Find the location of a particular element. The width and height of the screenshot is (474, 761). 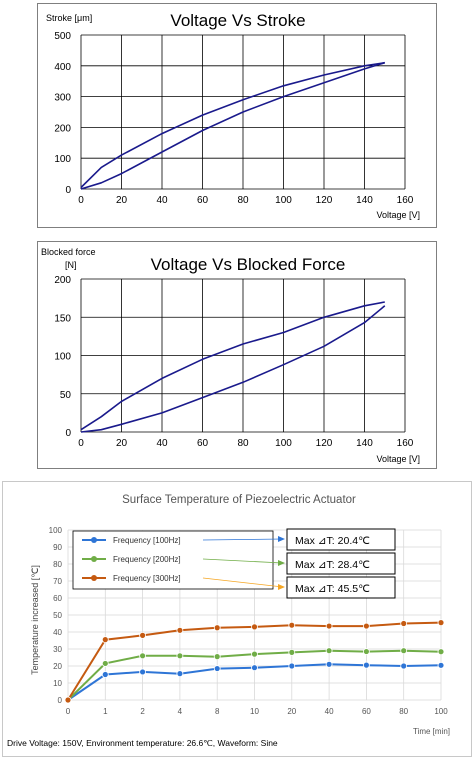

force-y-axis-label-line1: Blocked force is located at coordinates (68, 252).